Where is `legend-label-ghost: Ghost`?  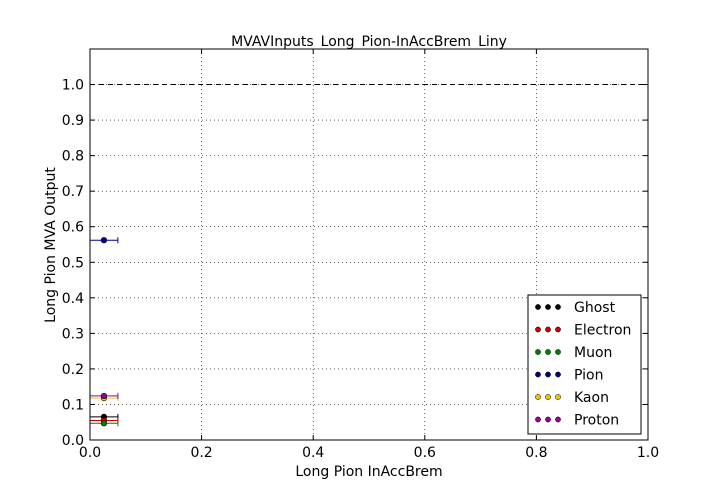 legend-label-ghost: Ghost is located at coordinates (595, 308).